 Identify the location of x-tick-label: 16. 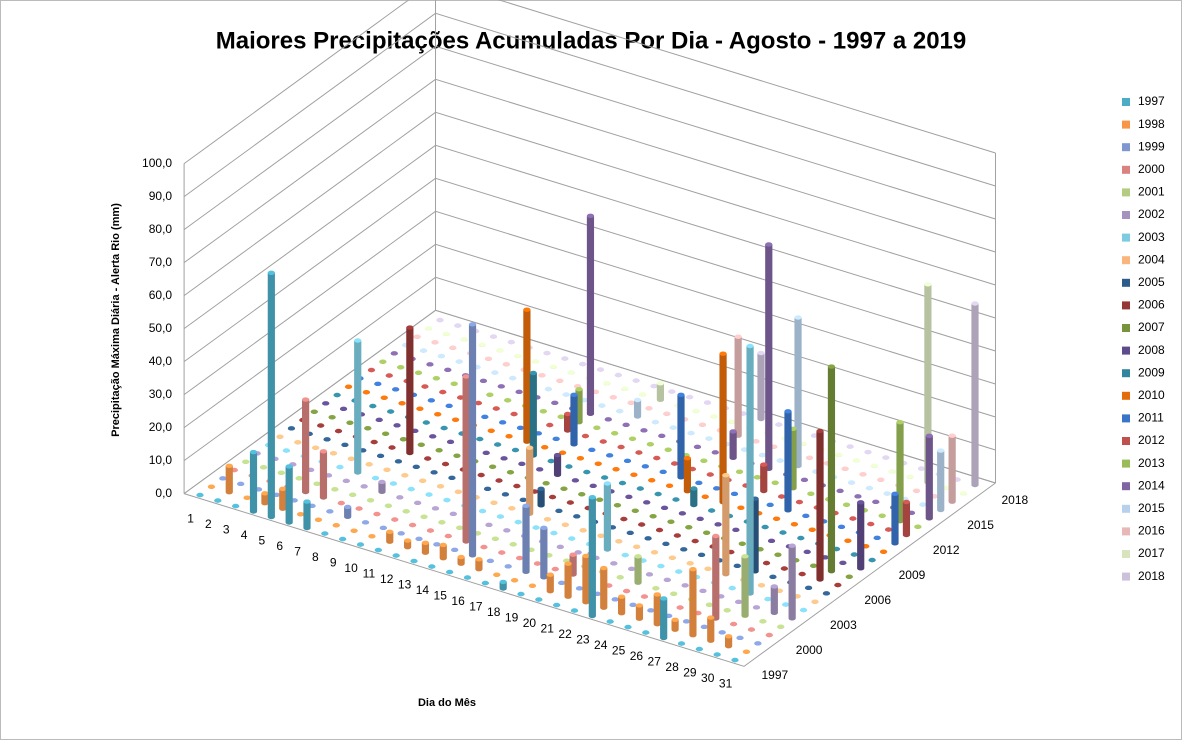
(458, 601).